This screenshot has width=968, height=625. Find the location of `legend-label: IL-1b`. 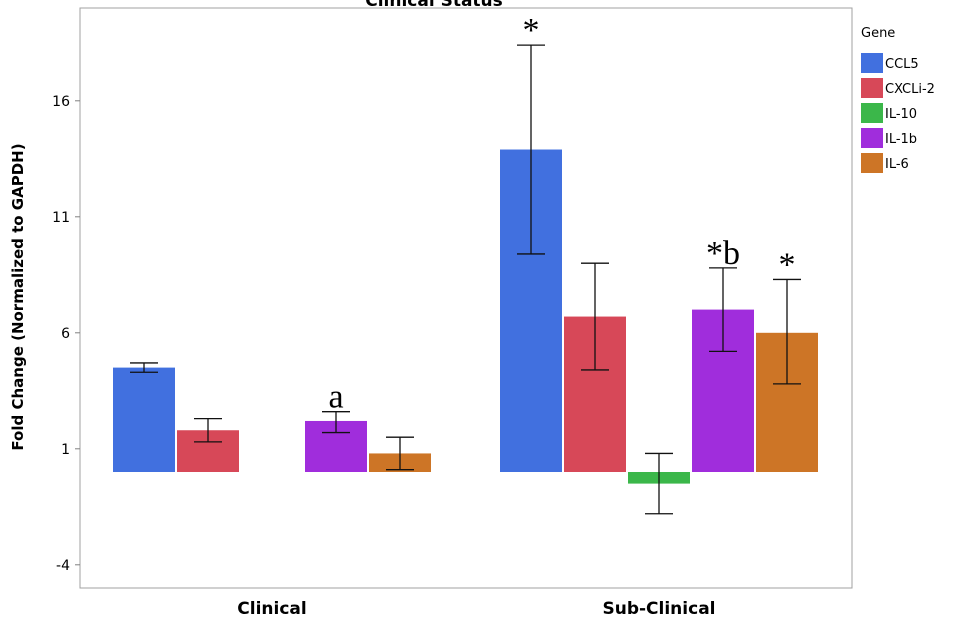

legend-label: IL-1b is located at coordinates (901, 139).